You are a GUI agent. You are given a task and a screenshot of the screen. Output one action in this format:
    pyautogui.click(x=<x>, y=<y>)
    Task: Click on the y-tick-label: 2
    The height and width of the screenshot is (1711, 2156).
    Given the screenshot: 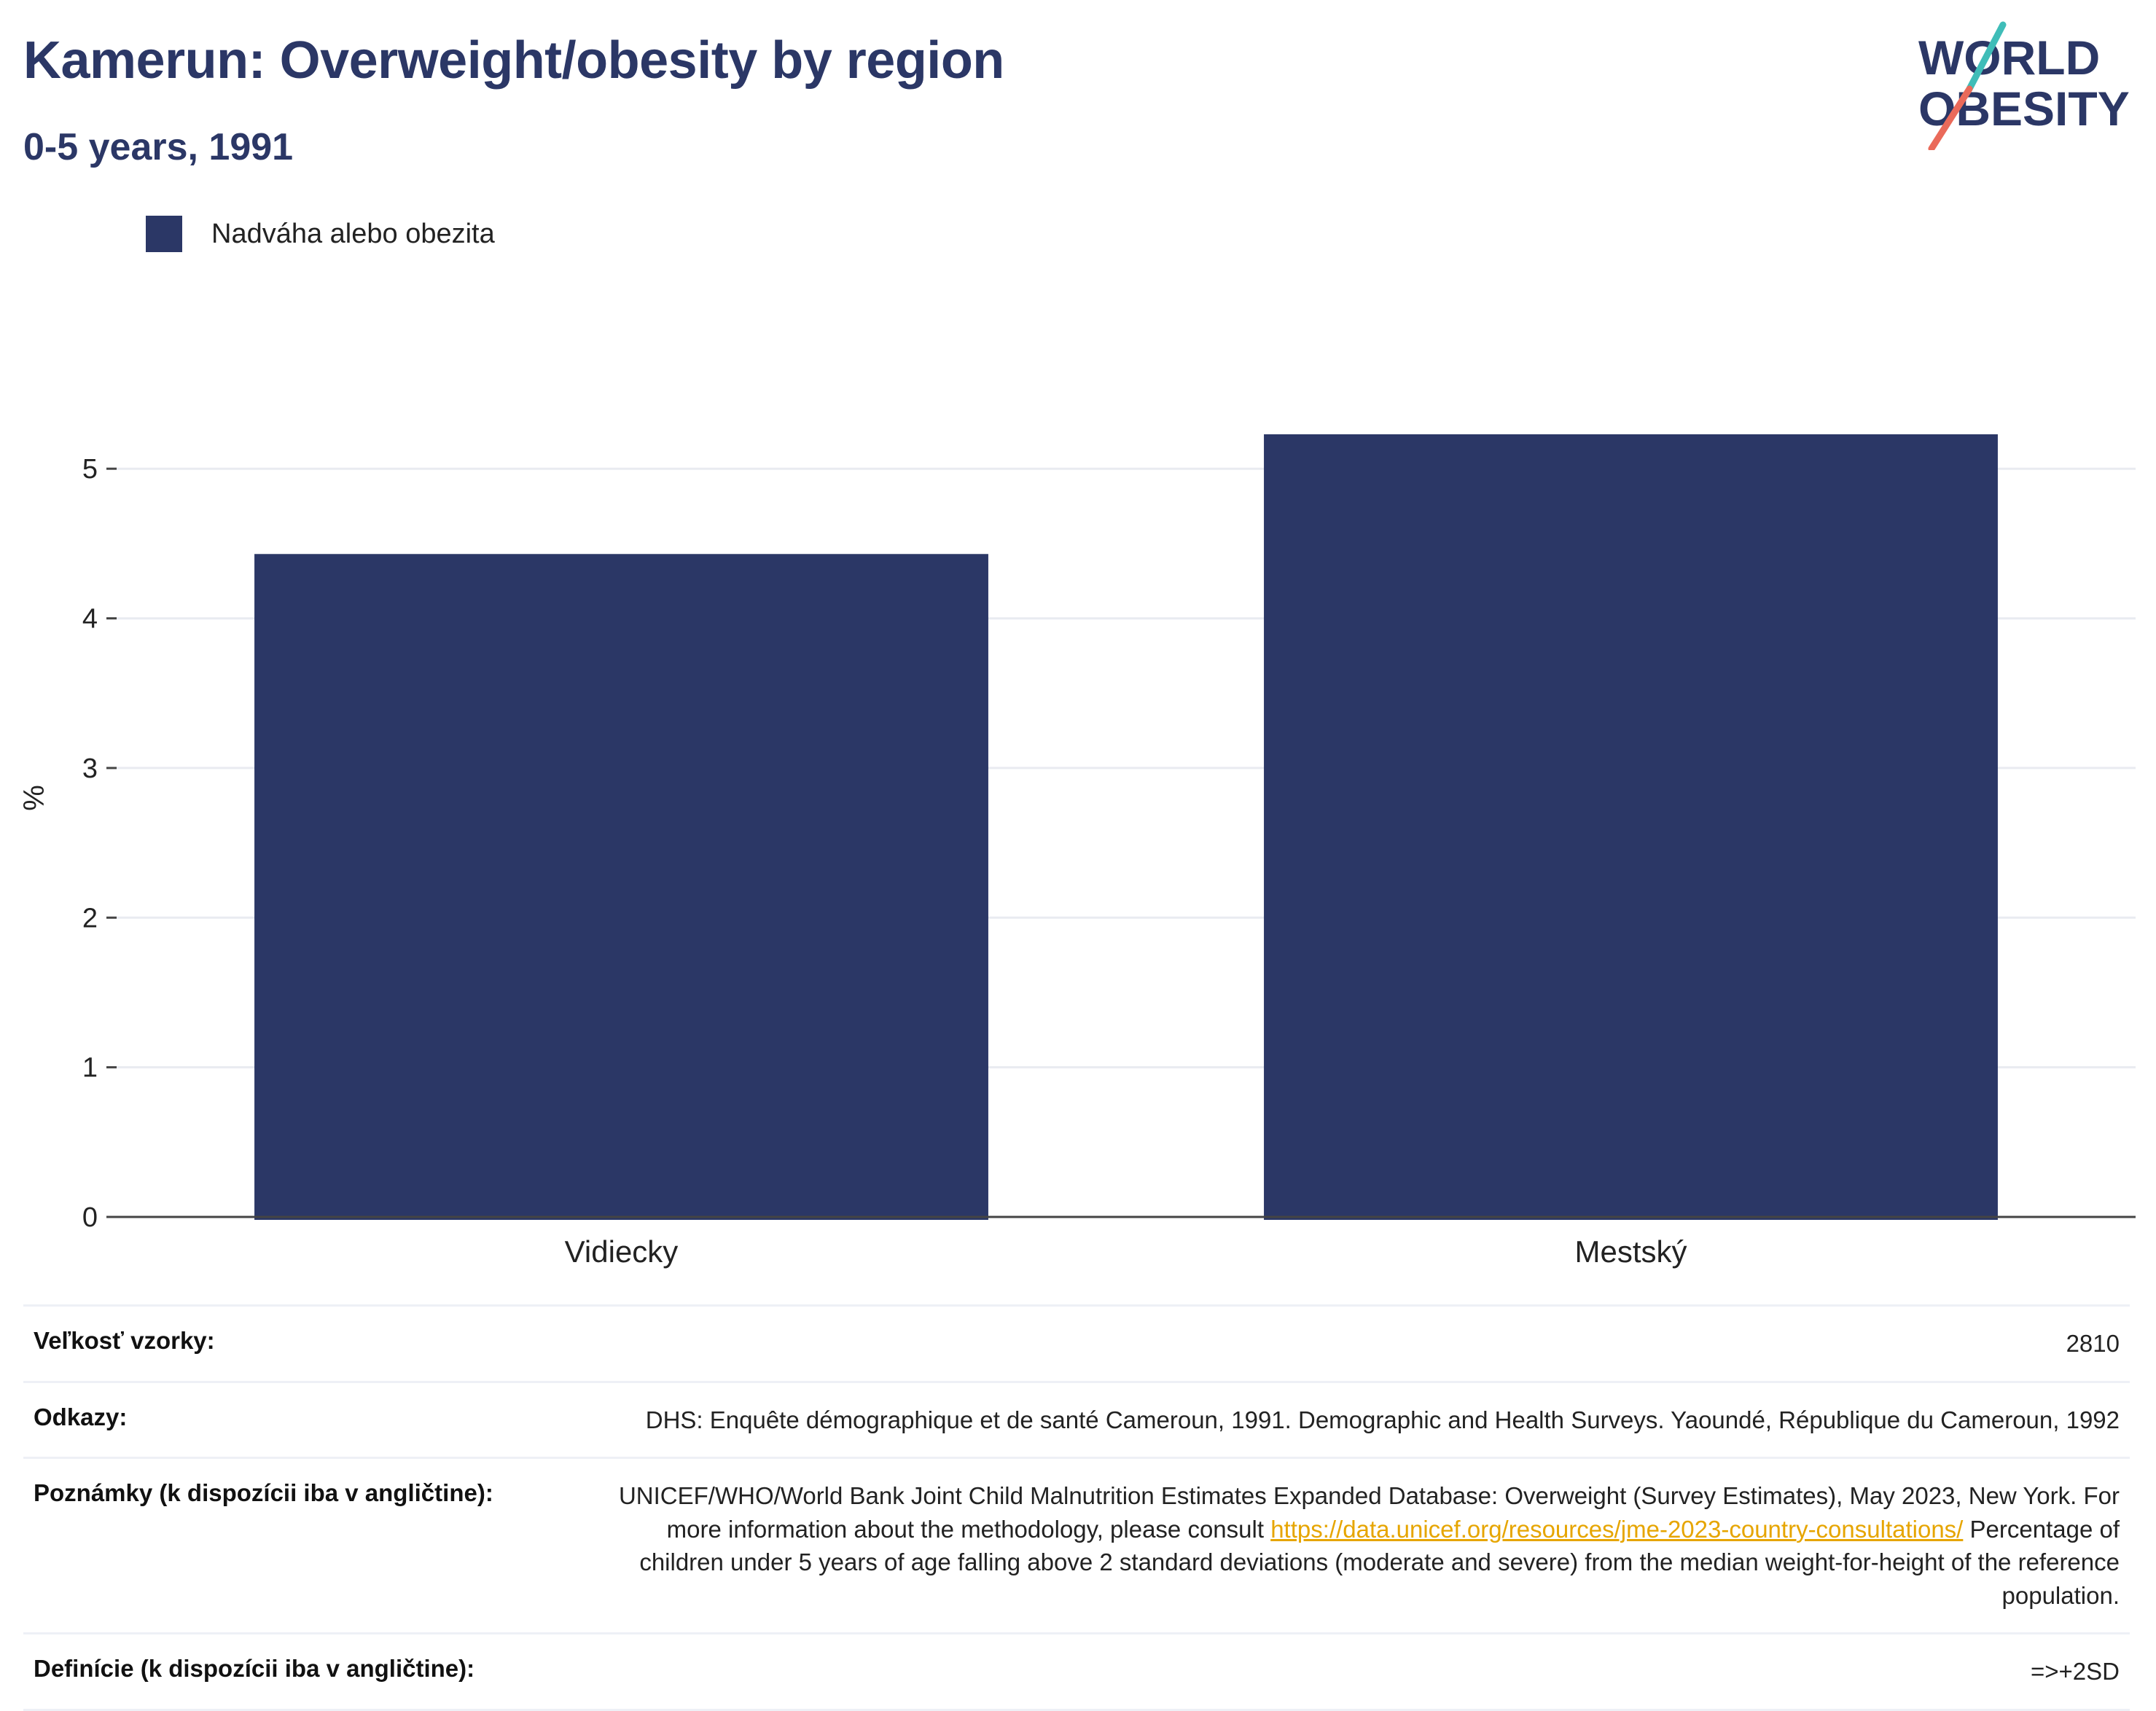 What is the action you would take?
    pyautogui.click(x=90, y=918)
    